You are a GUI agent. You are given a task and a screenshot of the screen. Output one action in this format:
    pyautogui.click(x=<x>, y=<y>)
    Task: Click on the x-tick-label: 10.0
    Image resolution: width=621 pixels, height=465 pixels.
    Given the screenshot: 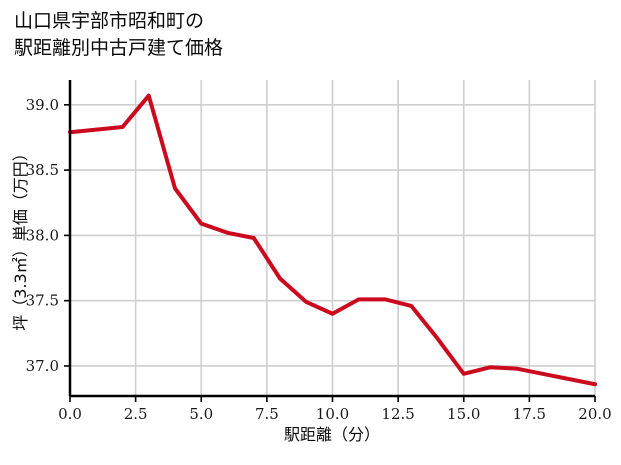 What is the action you would take?
    pyautogui.click(x=332, y=414)
    